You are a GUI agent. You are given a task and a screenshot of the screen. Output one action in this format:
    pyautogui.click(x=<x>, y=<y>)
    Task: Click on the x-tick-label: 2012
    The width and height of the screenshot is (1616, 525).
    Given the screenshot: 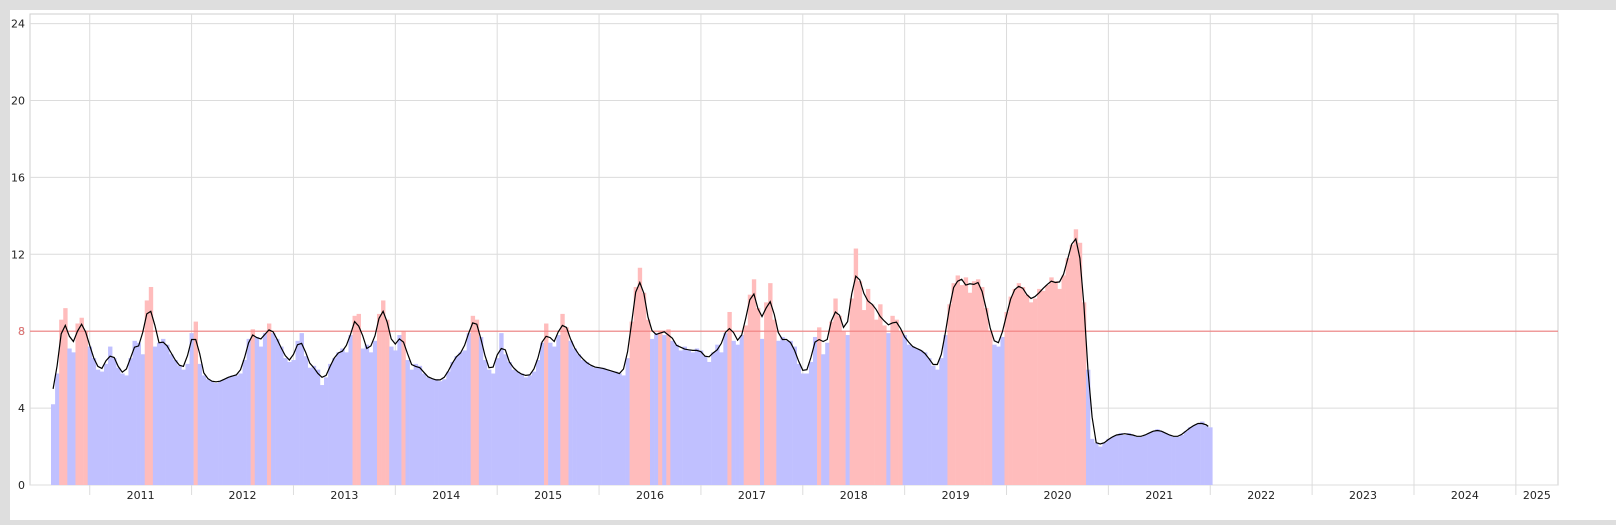 What is the action you would take?
    pyautogui.click(x=243, y=495)
    